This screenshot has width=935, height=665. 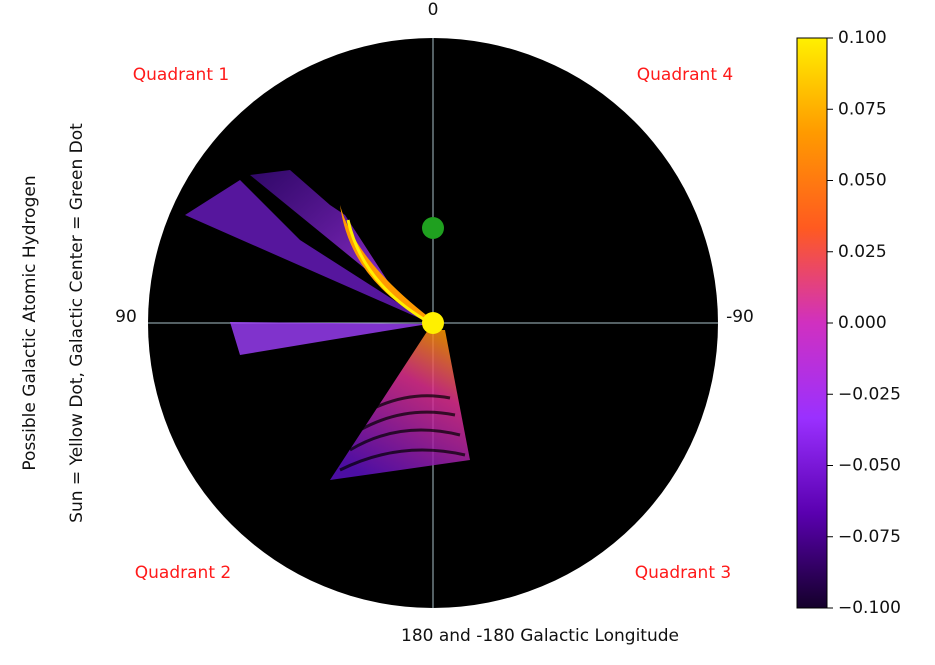 I want to click on sun, so click(x=433, y=323).